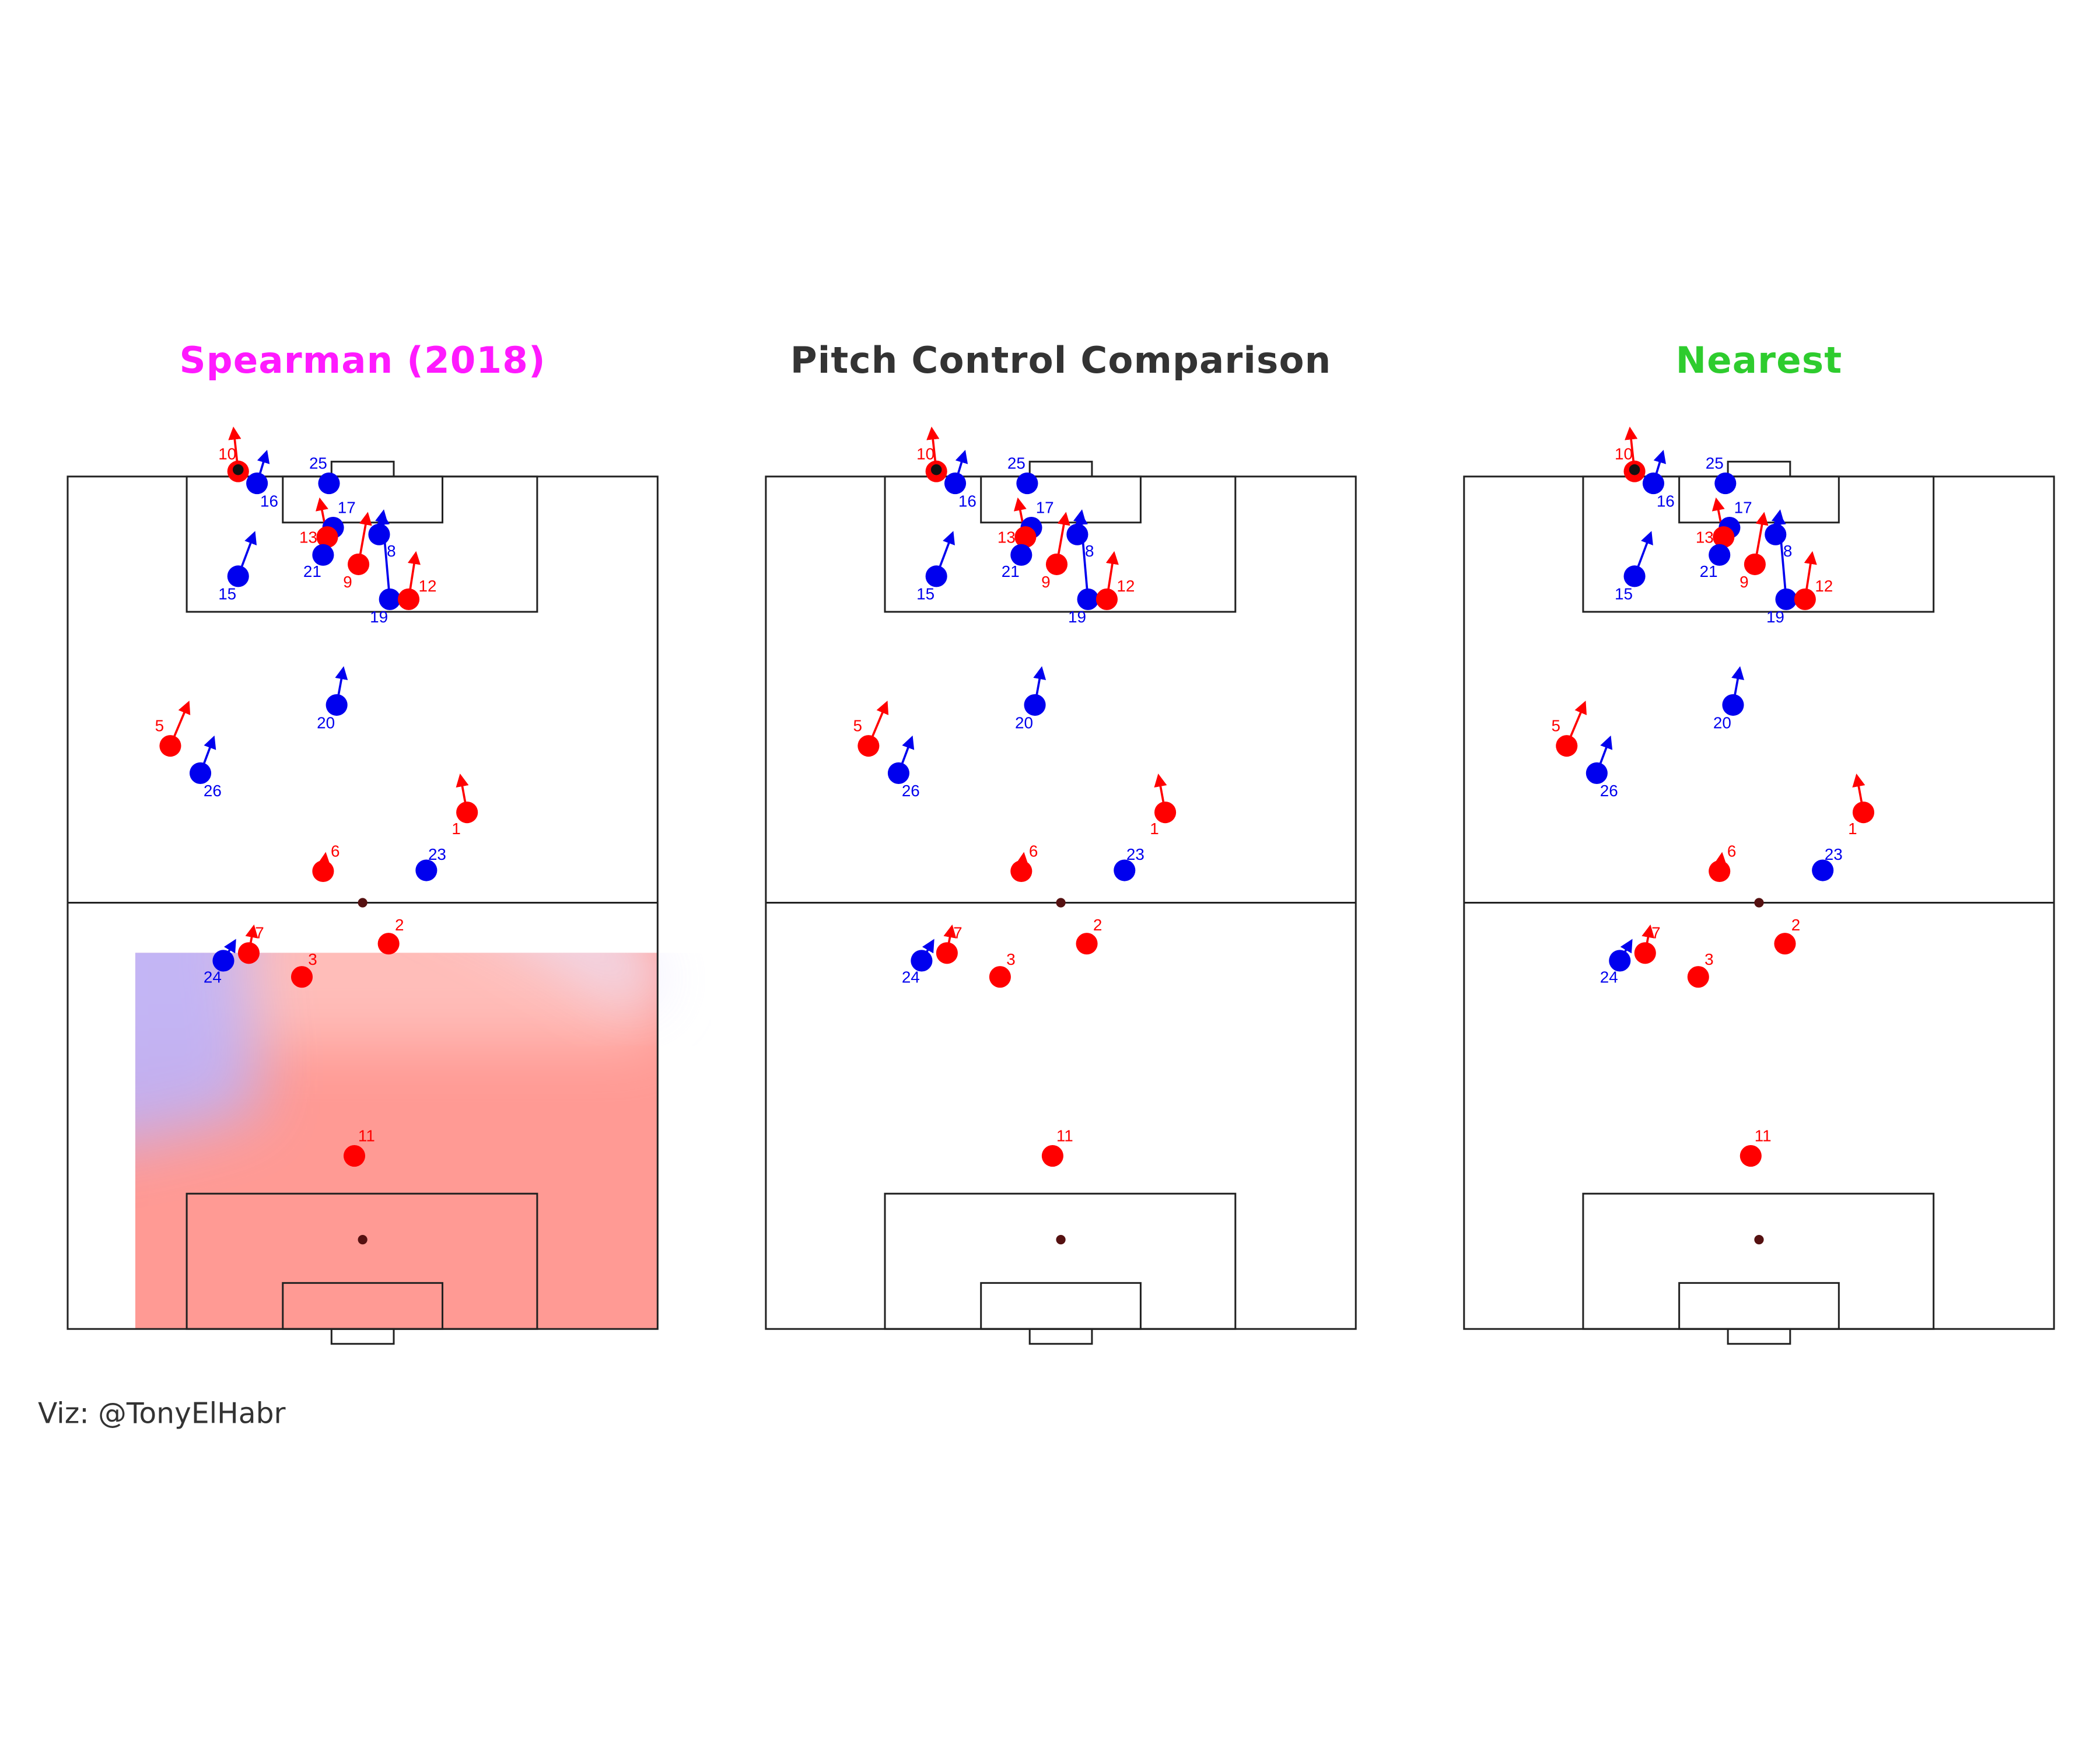  What do you see at coordinates (1744, 582) in the screenshot?
I see `player-number: 9` at bounding box center [1744, 582].